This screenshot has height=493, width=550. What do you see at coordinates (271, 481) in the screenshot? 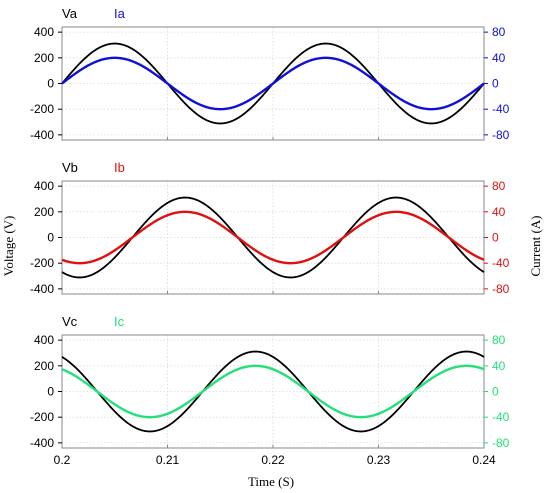
I see `x-axis-title: Time (S)` at bounding box center [271, 481].